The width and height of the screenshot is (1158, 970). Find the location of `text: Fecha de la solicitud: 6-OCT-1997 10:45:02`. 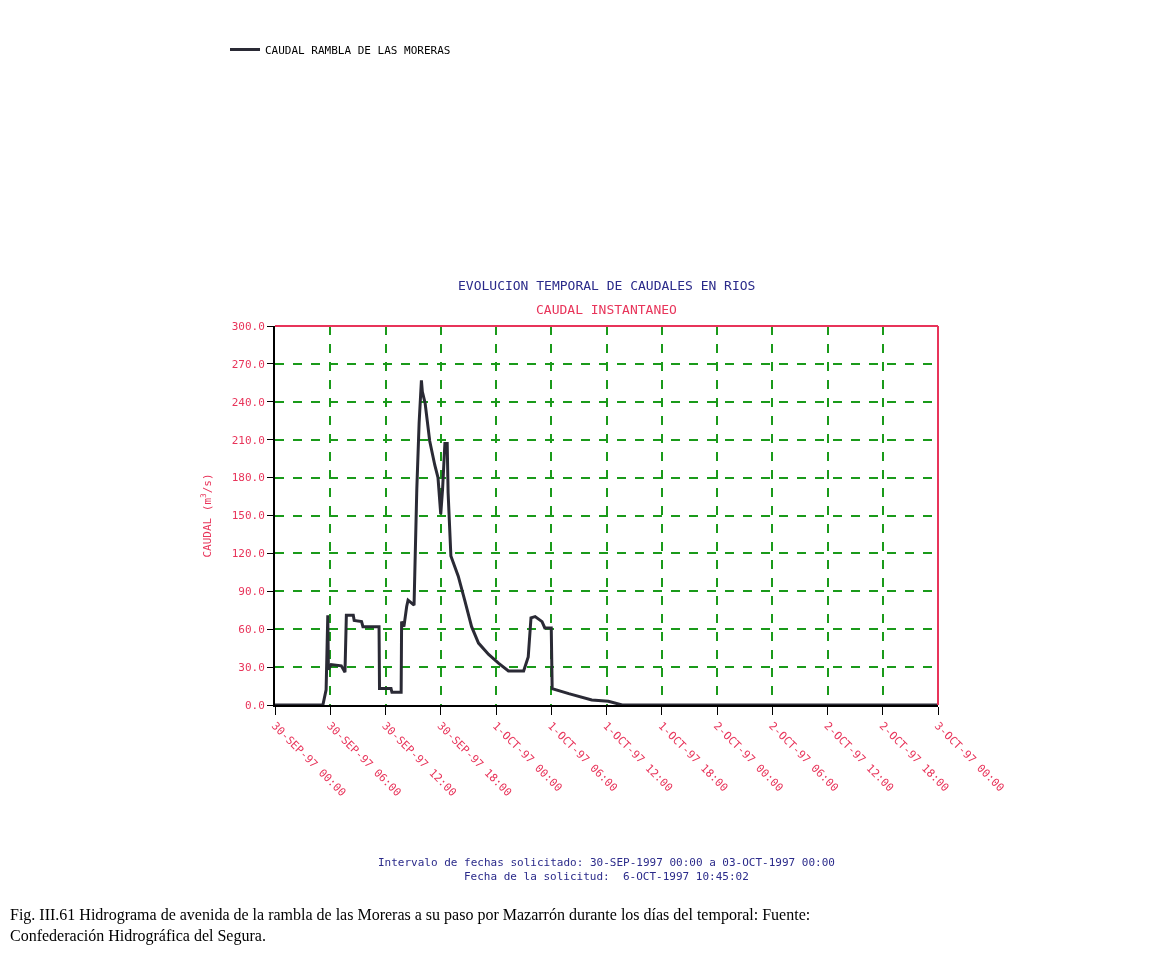

text: Fecha de la solicitud: 6-OCT-1997 10:45:02 is located at coordinates (606, 876).